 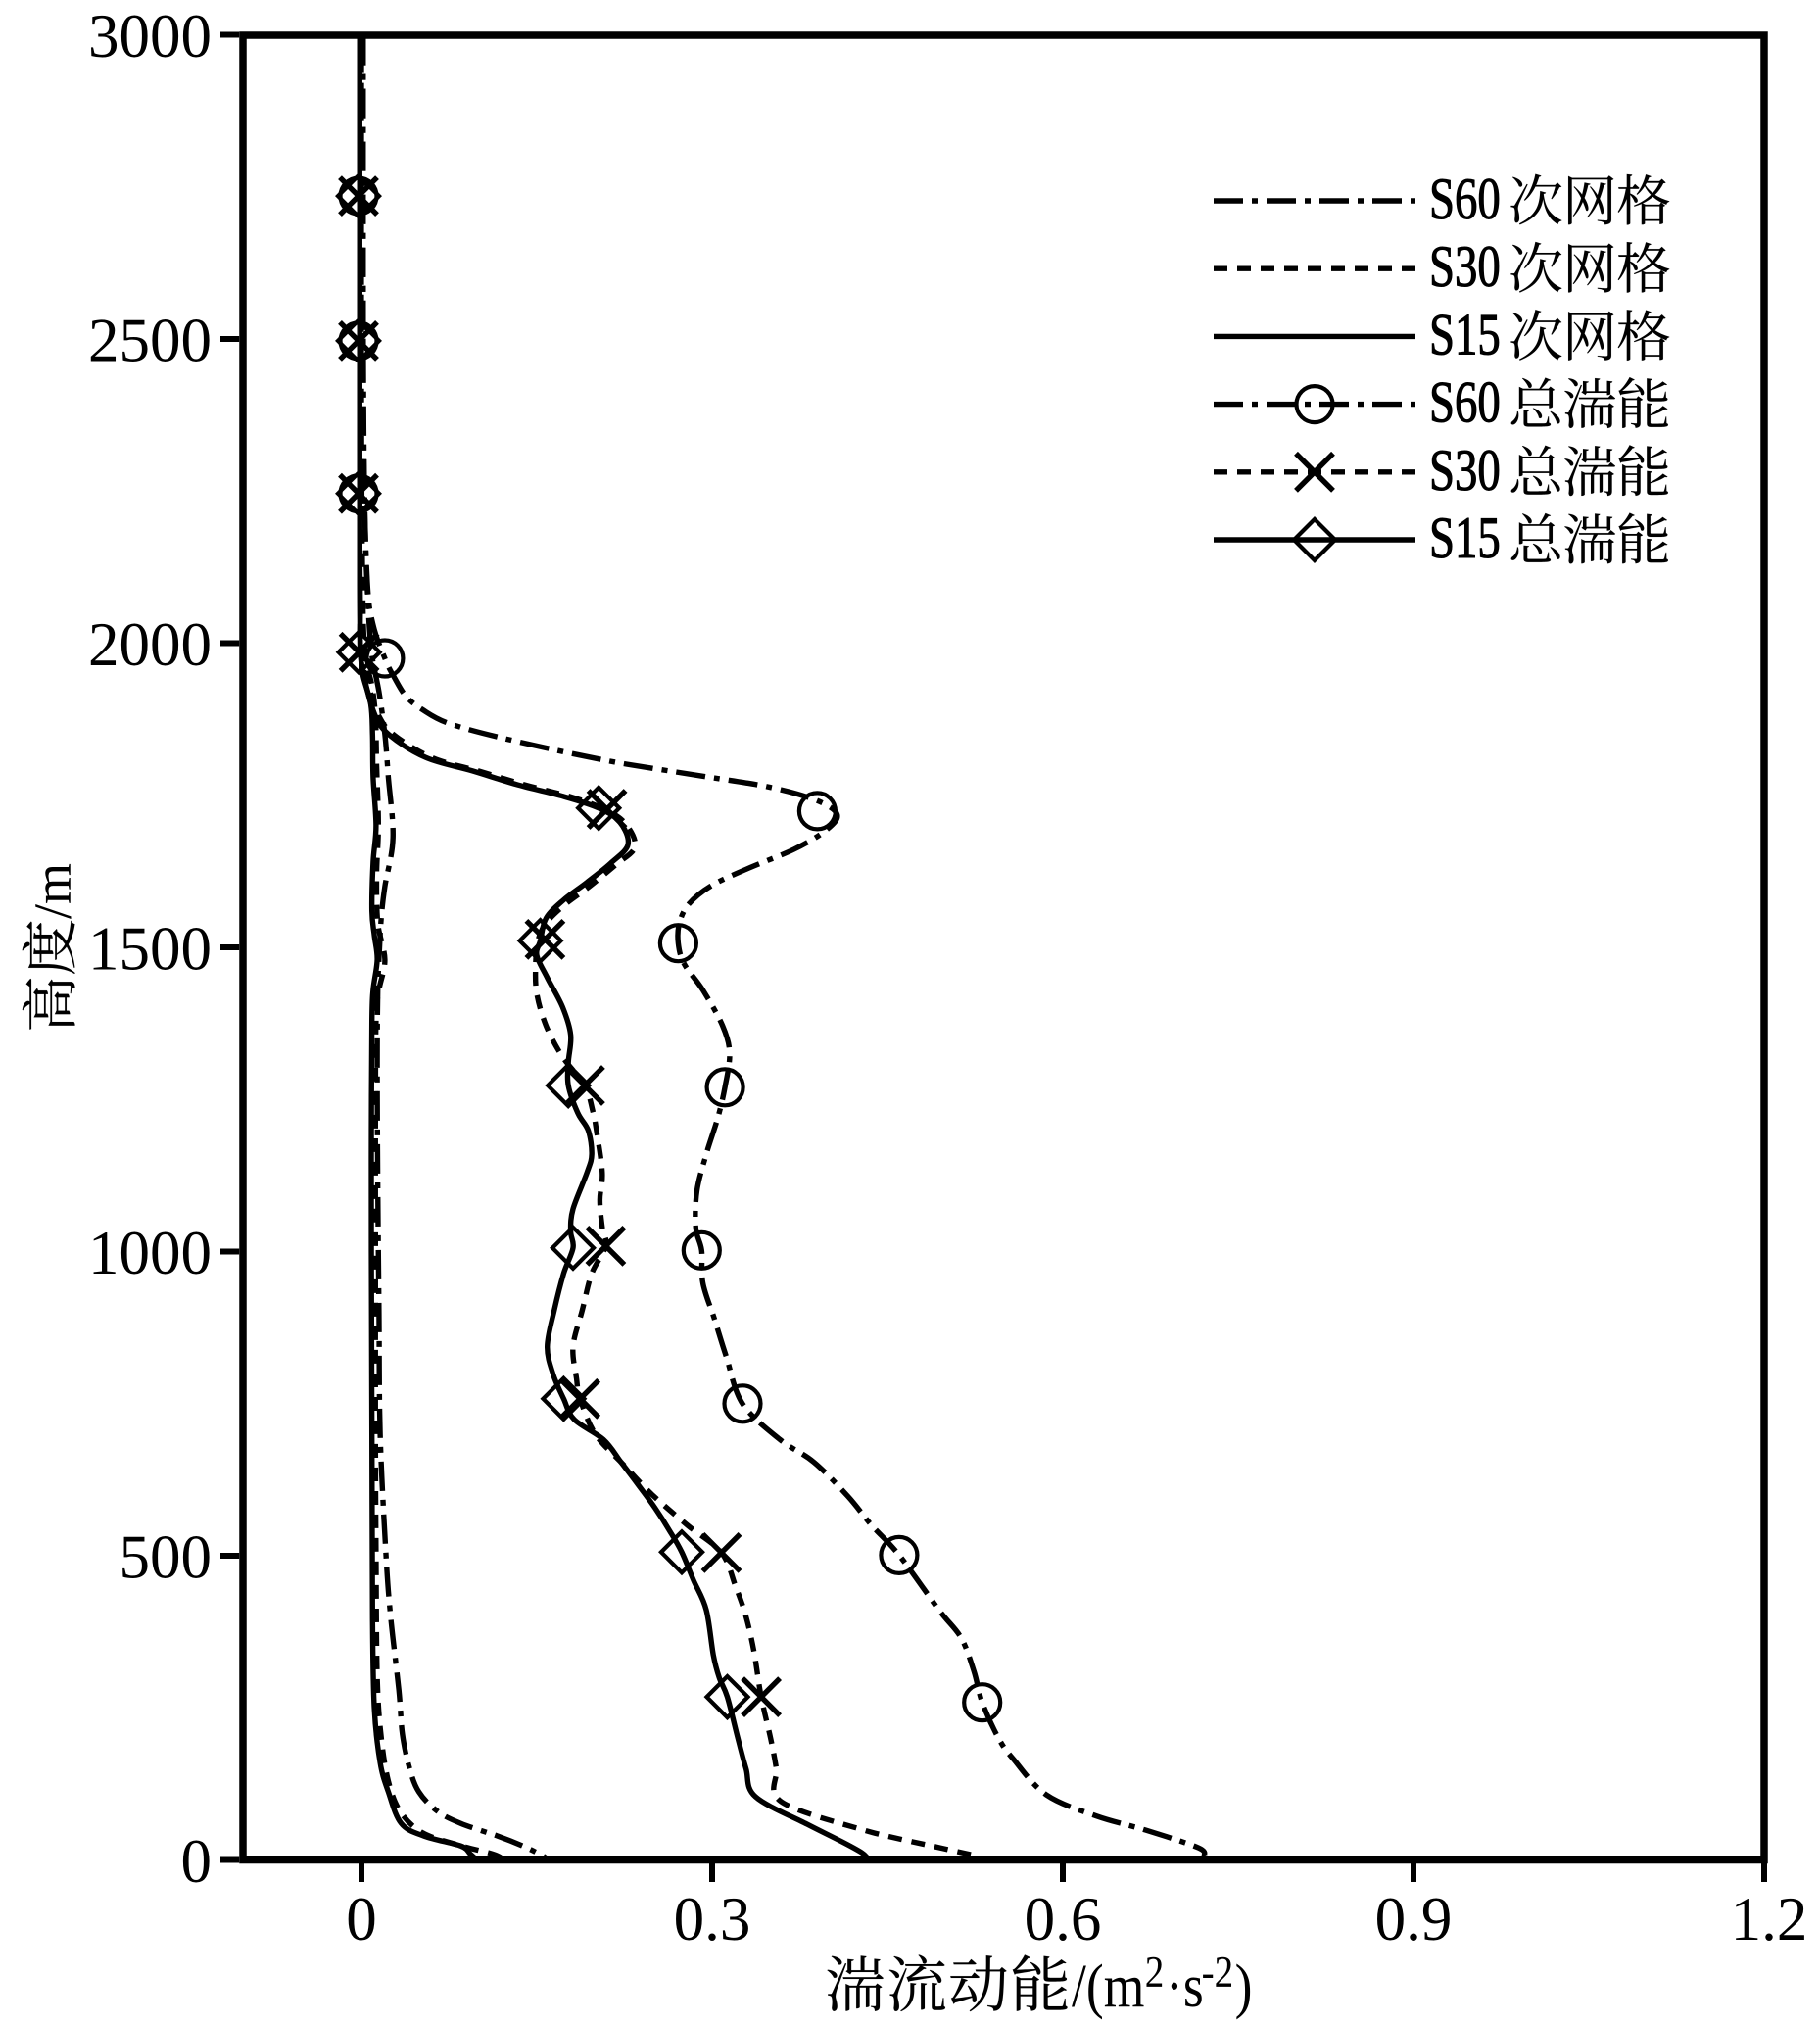 What do you see at coordinates (1155, 1973) in the screenshot?
I see `svg-text: 2` at bounding box center [1155, 1973].